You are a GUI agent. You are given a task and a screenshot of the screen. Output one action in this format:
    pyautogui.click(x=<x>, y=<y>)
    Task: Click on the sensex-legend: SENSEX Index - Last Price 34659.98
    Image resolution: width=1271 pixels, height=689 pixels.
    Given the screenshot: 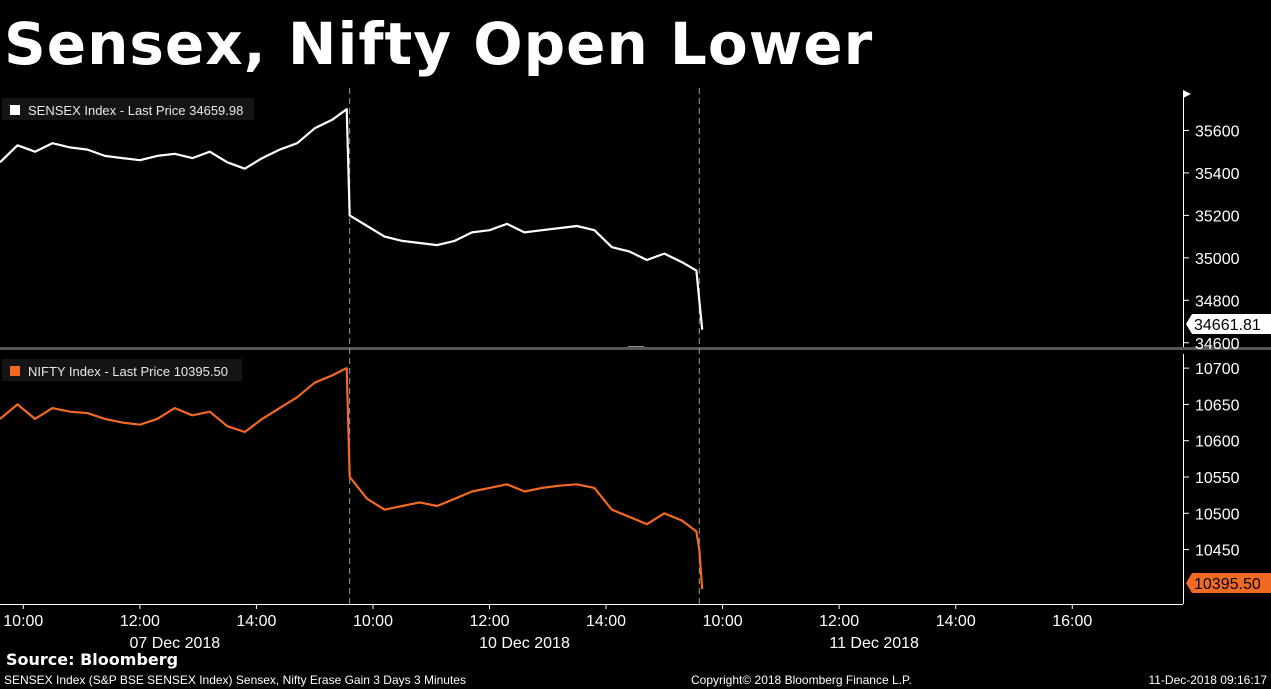 What is the action you would take?
    pyautogui.click(x=128, y=109)
    